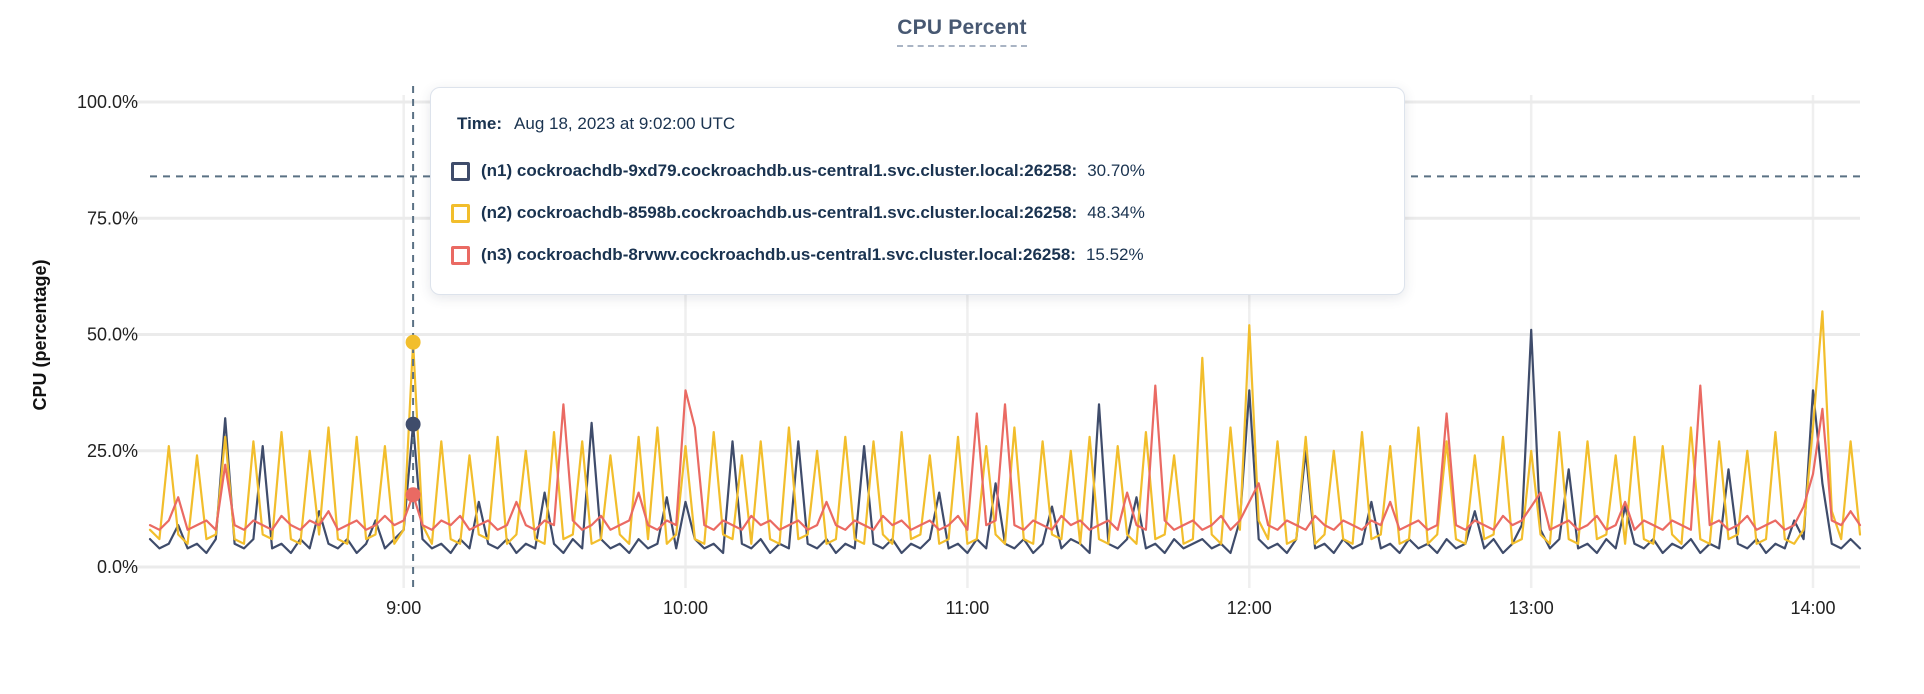 This screenshot has width=1924, height=694. I want to click on x-tick-label: 11:00, so click(968, 608).